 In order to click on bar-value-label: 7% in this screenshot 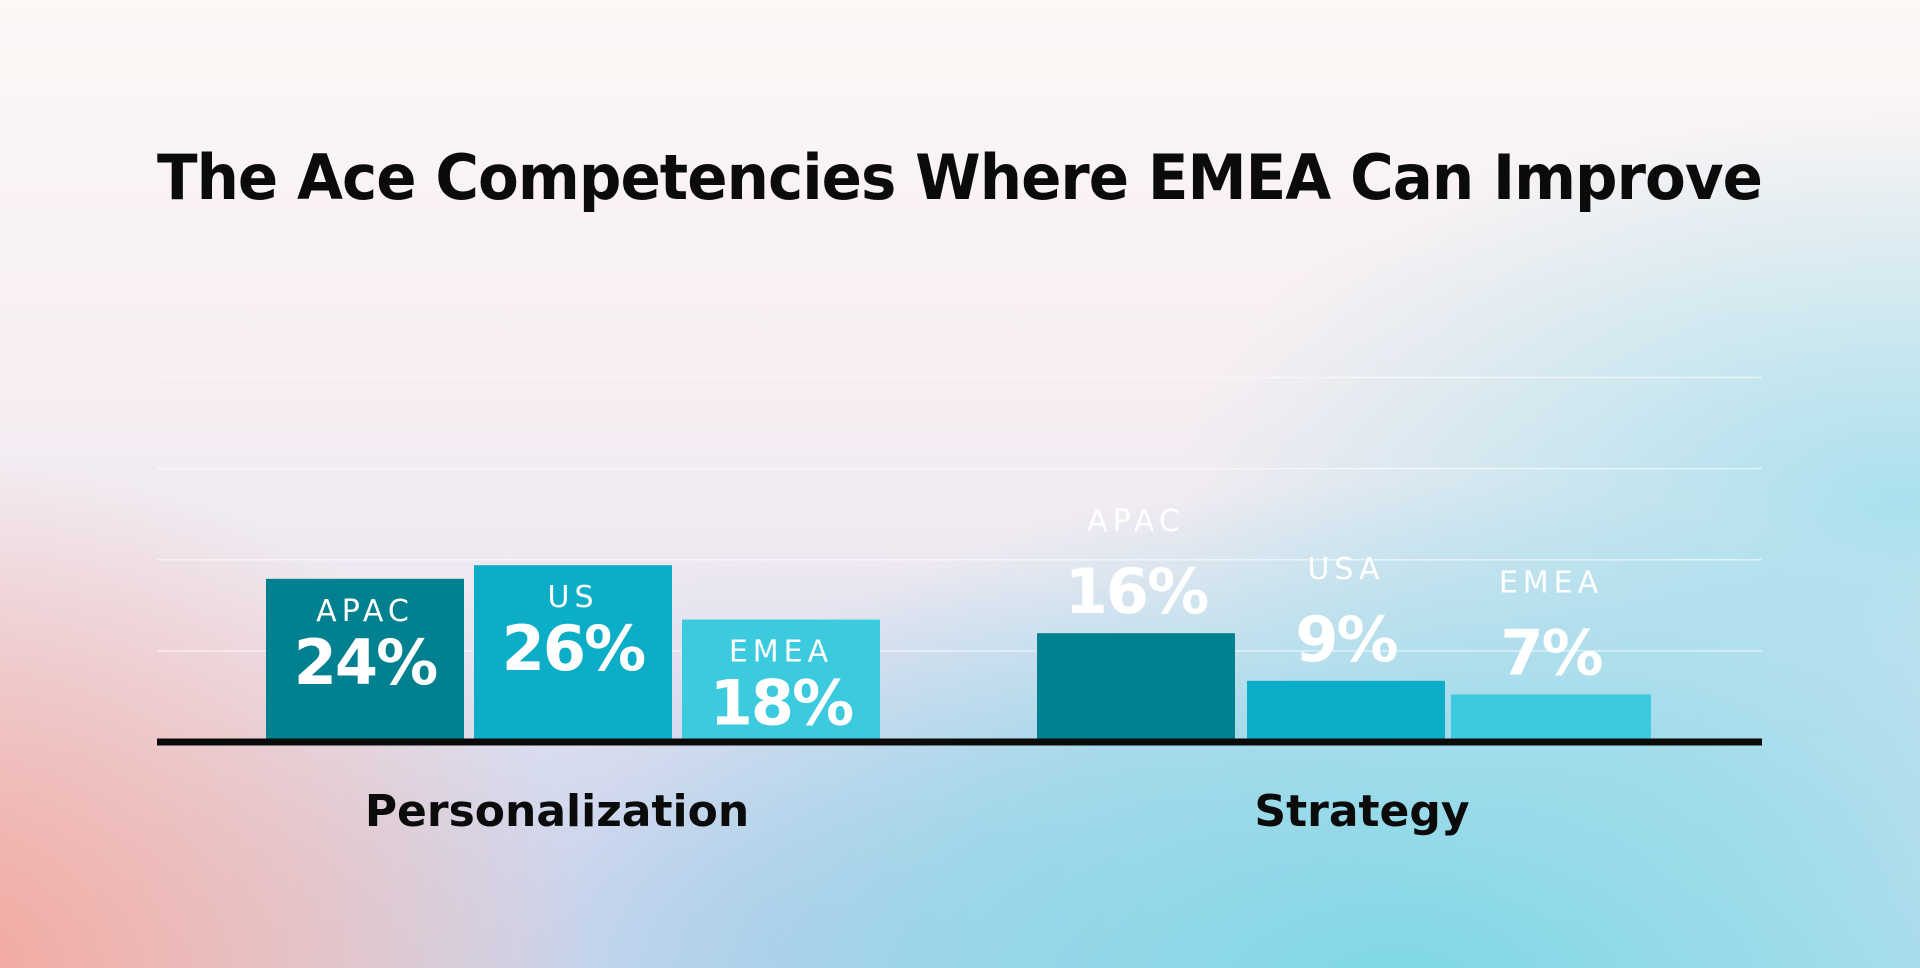, I will do `click(1551, 652)`.